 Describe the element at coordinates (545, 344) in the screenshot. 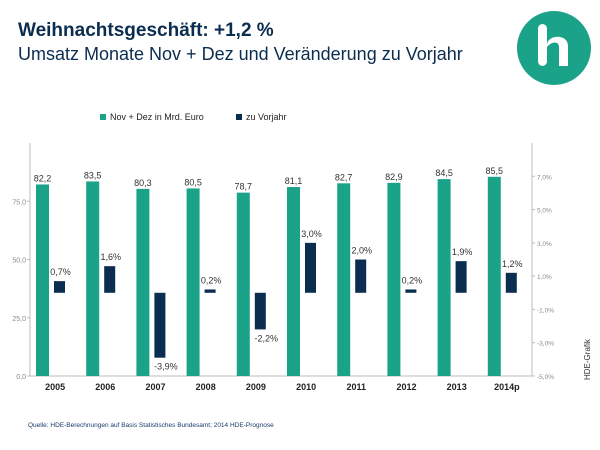

I see `y-right-tick-label: -3,0%` at that location.